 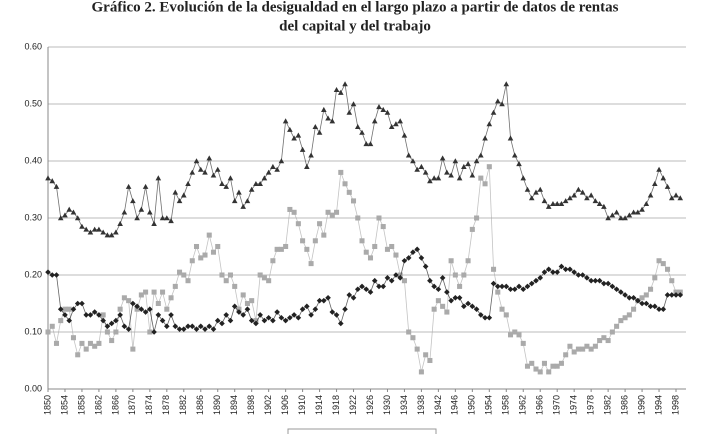 What do you see at coordinates (166, 405) in the screenshot?
I see `x-tick-label: 1878` at bounding box center [166, 405].